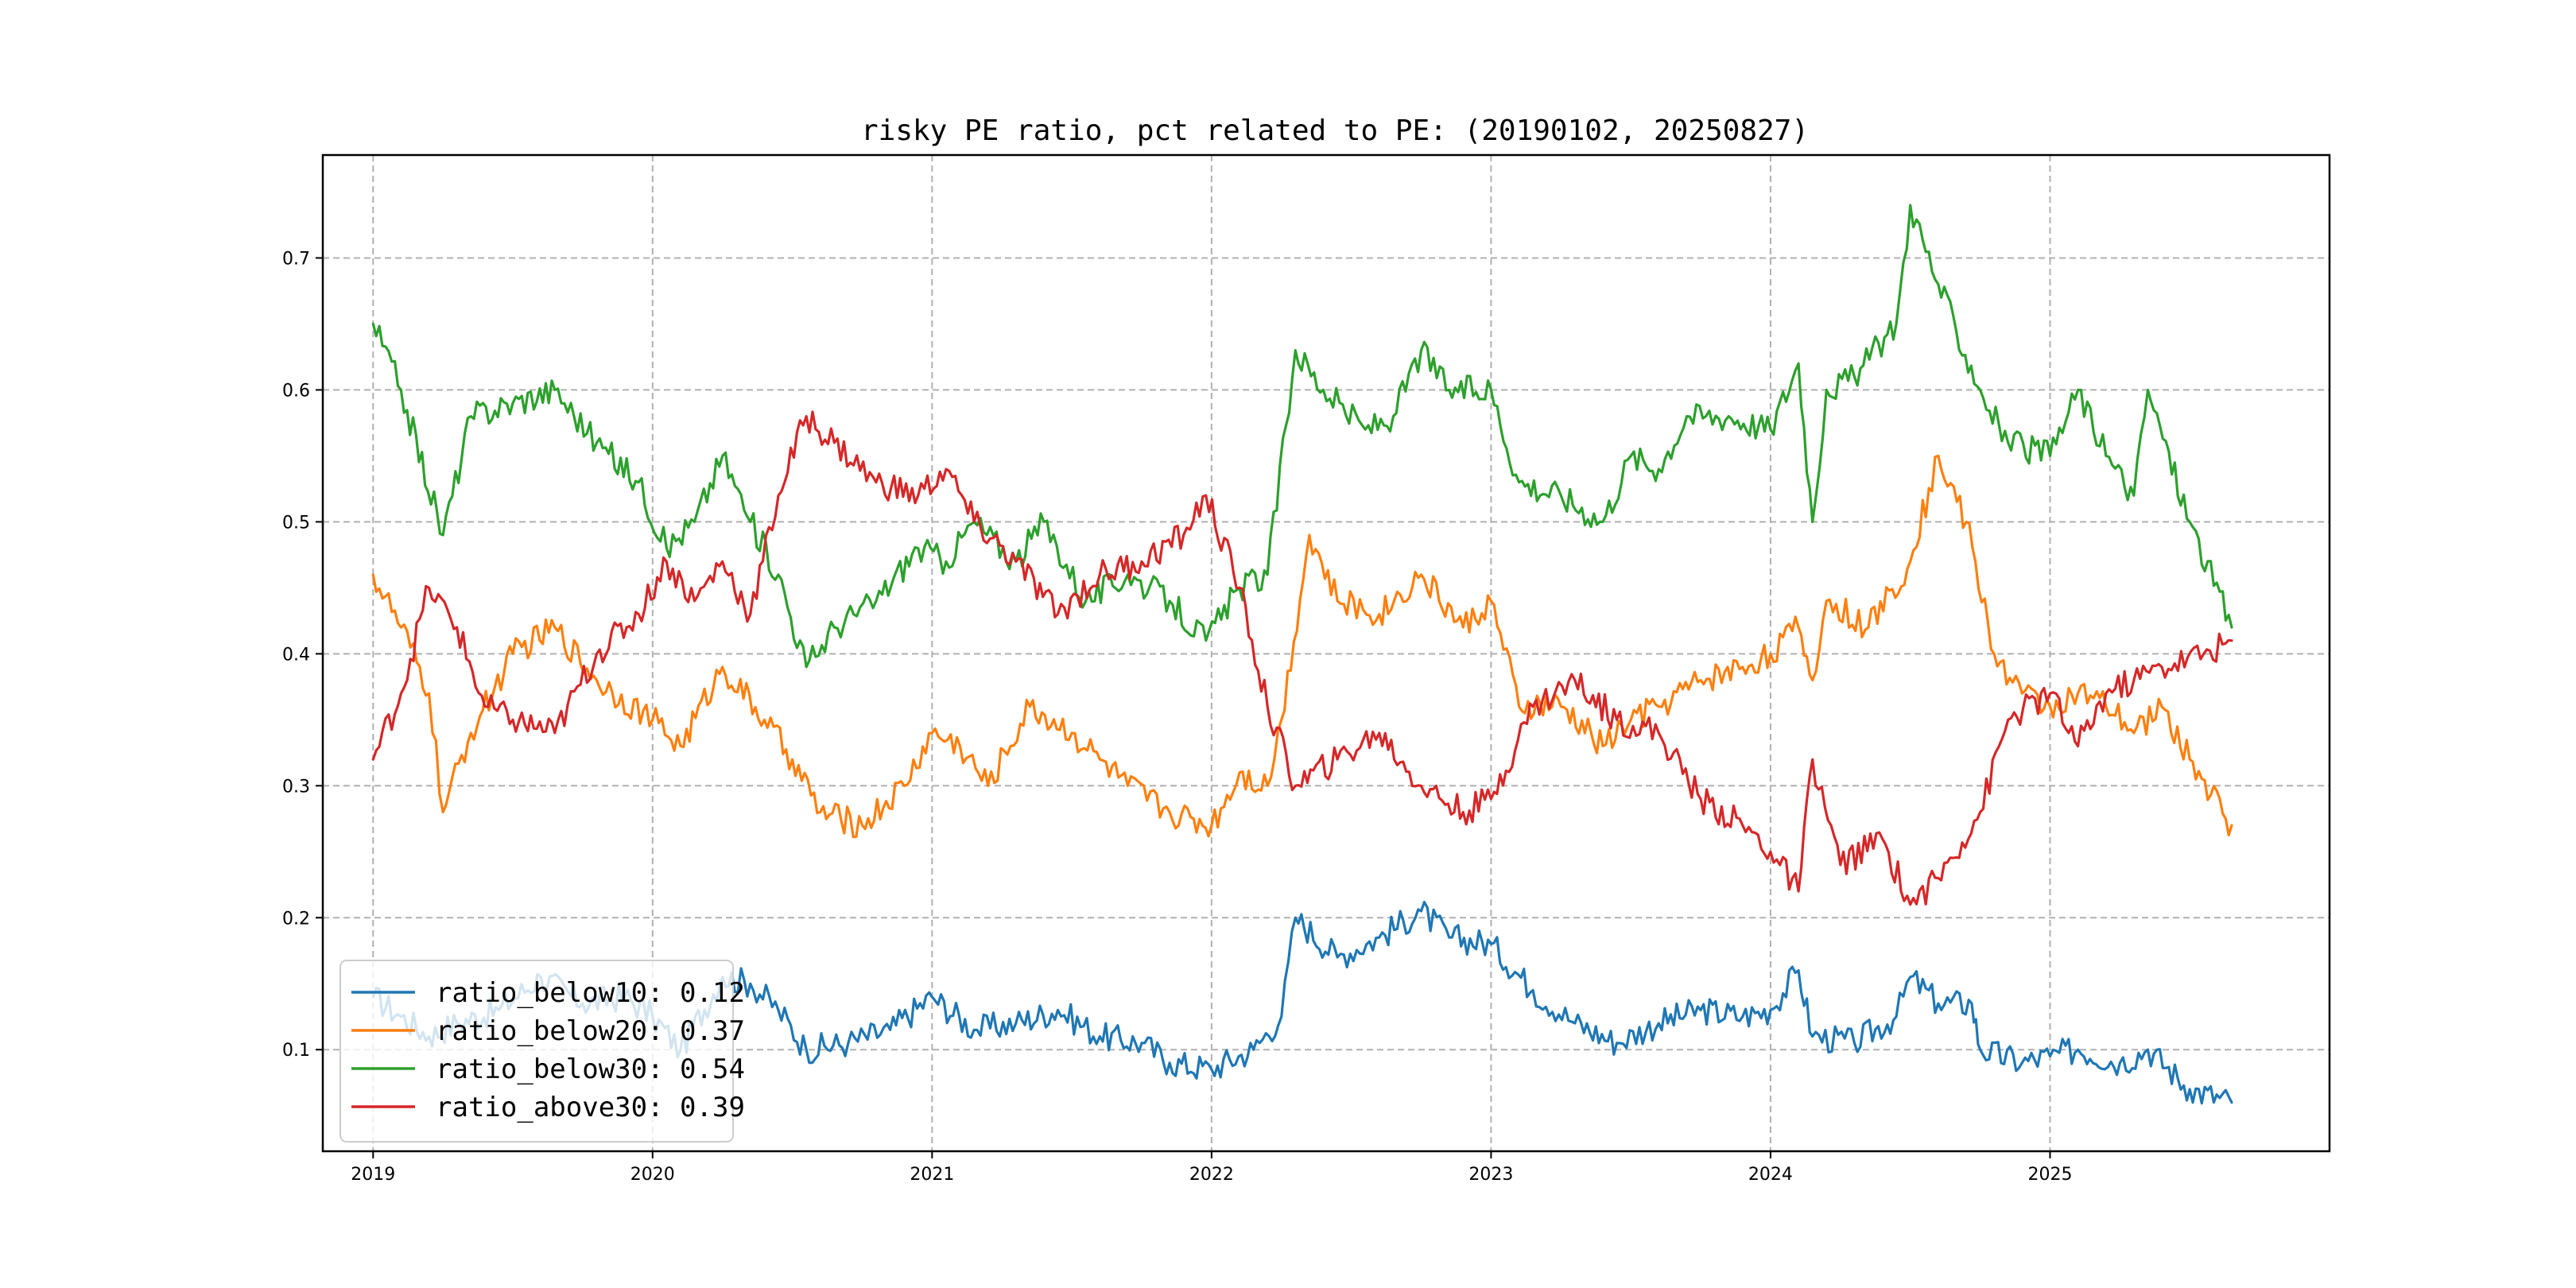 Image resolution: width=2576 pixels, height=1288 pixels. What do you see at coordinates (652, 1175) in the screenshot?
I see `x-tick-label: 2020` at bounding box center [652, 1175].